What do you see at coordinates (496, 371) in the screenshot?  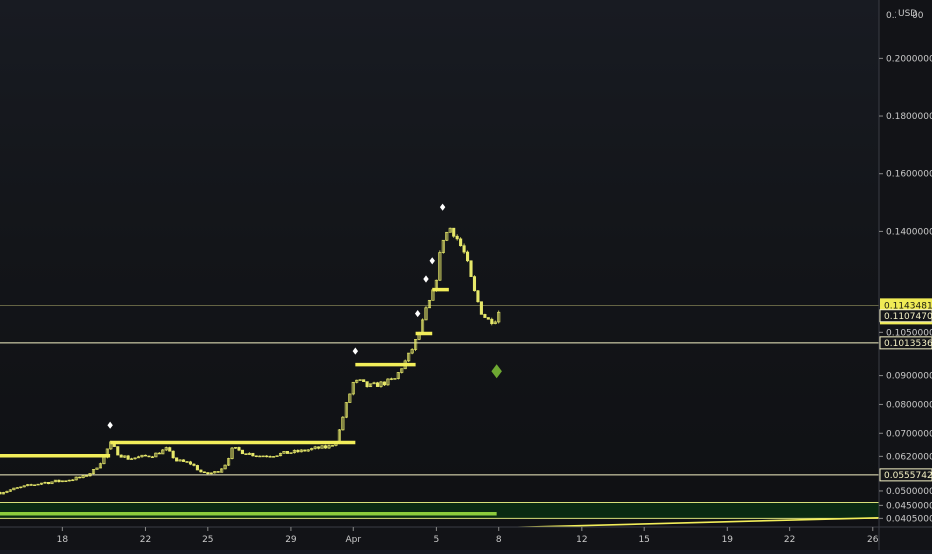 I see `green-diamond-marker` at bounding box center [496, 371].